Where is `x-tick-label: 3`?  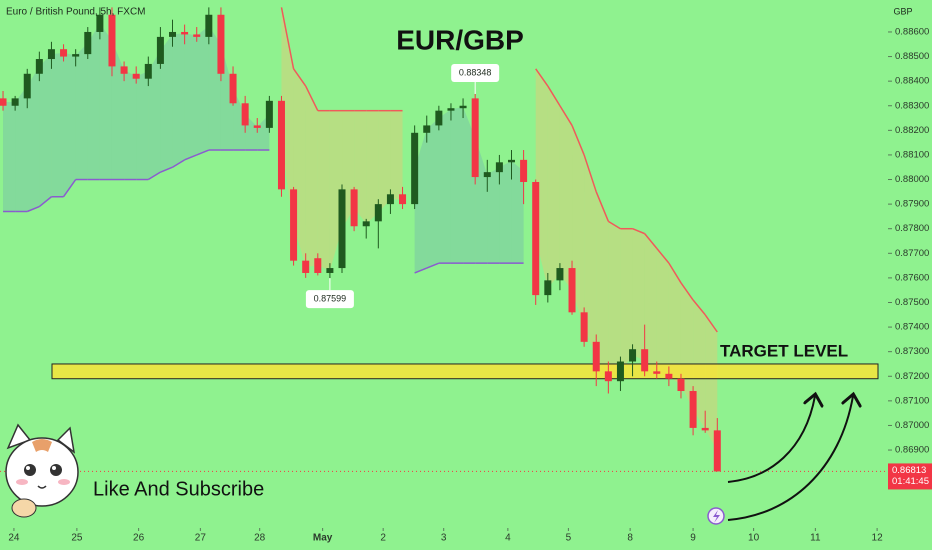 x-tick-label: 3 is located at coordinates (444, 538).